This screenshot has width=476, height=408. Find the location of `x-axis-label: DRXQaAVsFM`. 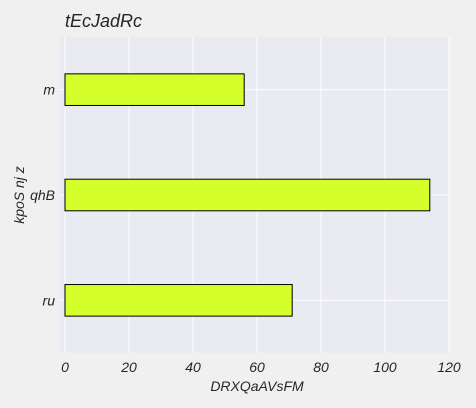

x-axis-label: DRXQaAVsFM is located at coordinates (257, 386).